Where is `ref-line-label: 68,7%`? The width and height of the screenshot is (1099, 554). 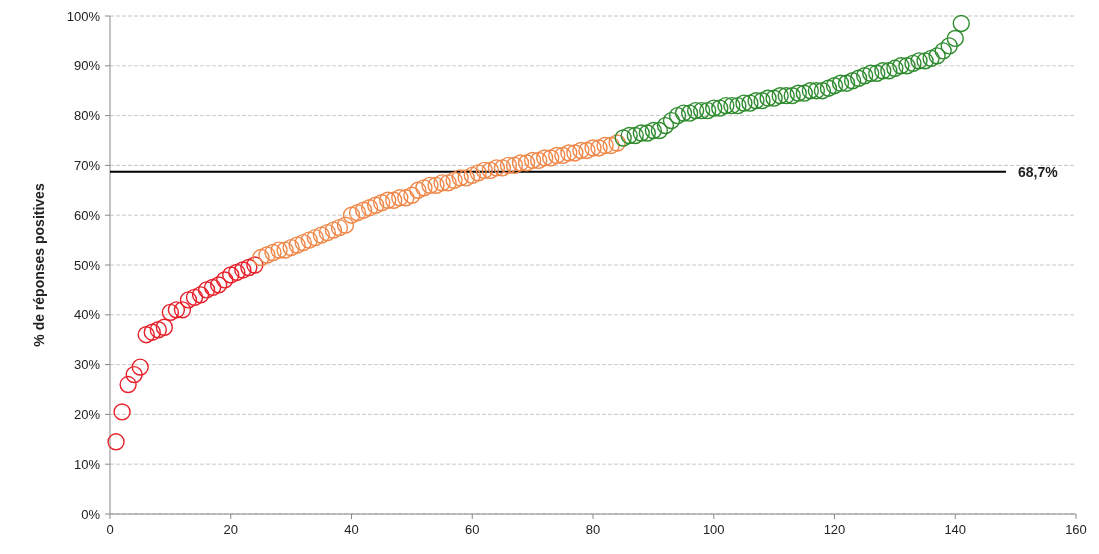 ref-line-label: 68,7% is located at coordinates (1038, 171).